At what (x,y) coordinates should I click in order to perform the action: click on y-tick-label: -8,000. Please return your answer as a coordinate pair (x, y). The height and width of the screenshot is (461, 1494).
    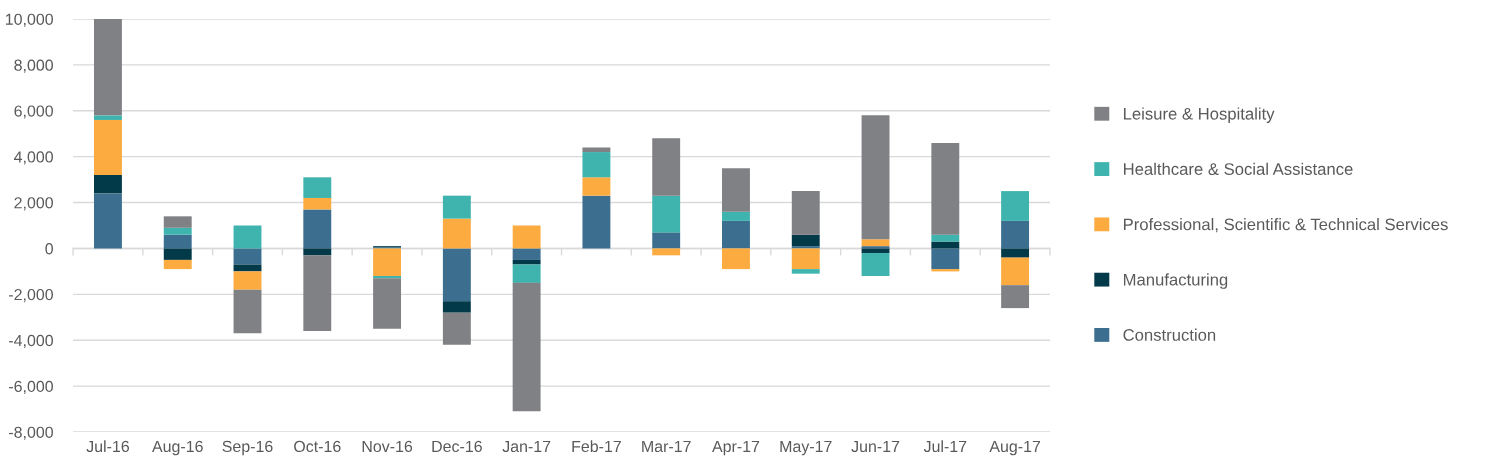
    Looking at the image, I should click on (31, 433).